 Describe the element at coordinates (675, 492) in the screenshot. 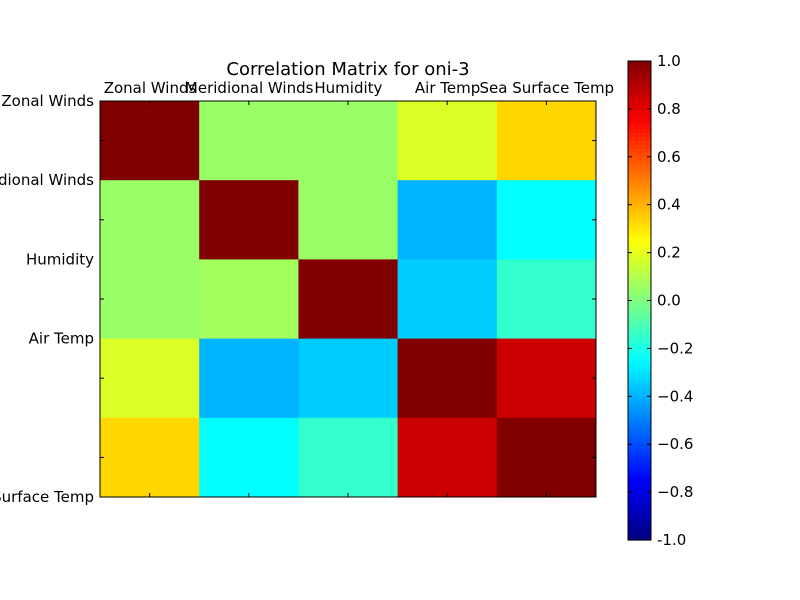

I see `colorbar-tick-label: −0.8` at that location.